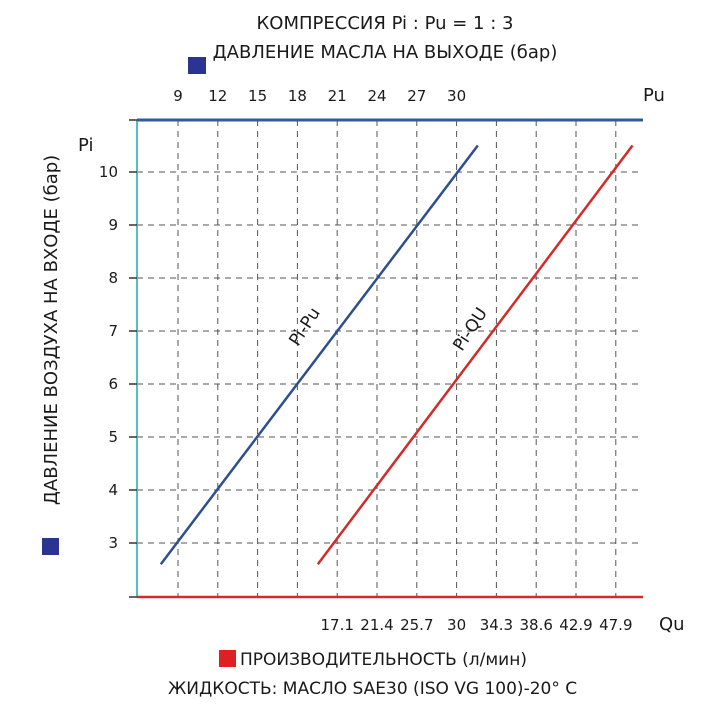 This screenshot has height=720, width=720. Describe the element at coordinates (113, 384) in the screenshot. I see `y-tick-label: 6` at that location.